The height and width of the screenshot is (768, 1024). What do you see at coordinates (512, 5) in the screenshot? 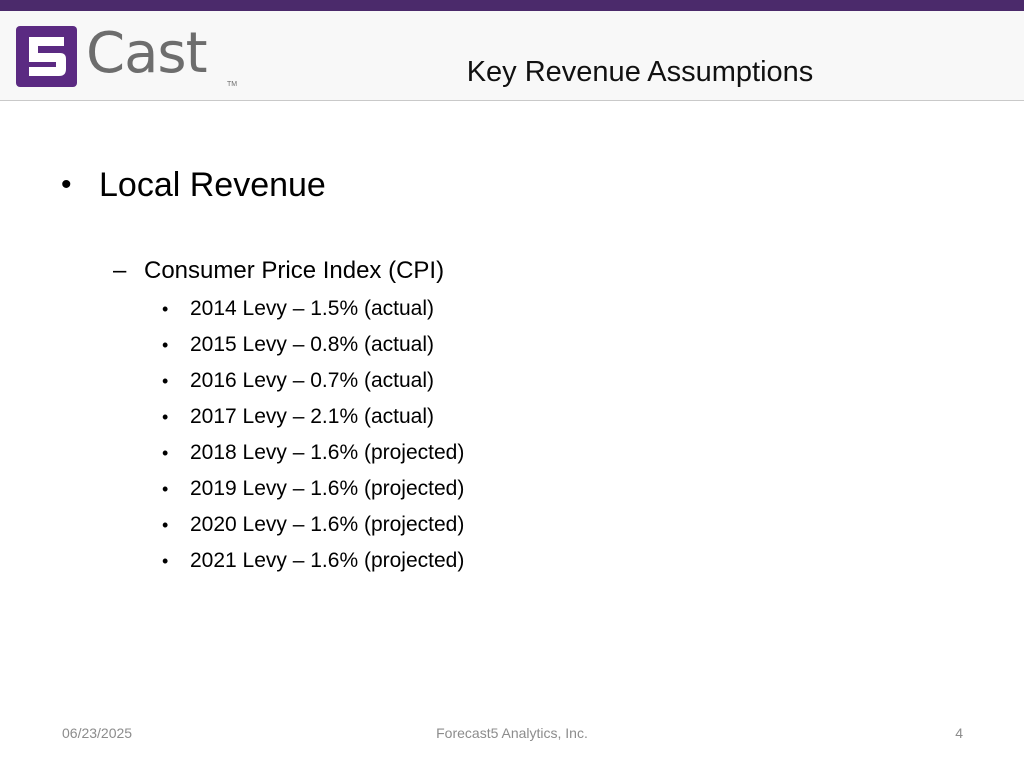
I see `top-accent-bar` at bounding box center [512, 5].